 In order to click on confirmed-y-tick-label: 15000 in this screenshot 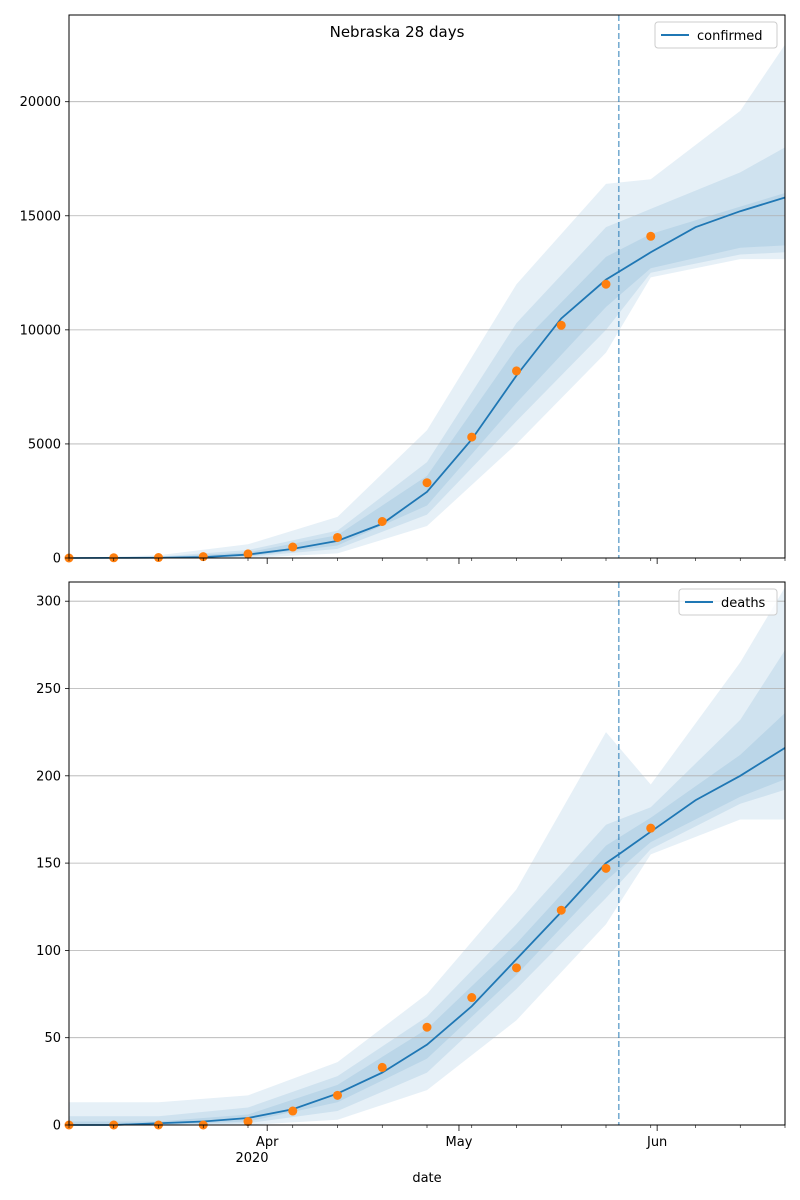, I will do `click(40, 216)`.